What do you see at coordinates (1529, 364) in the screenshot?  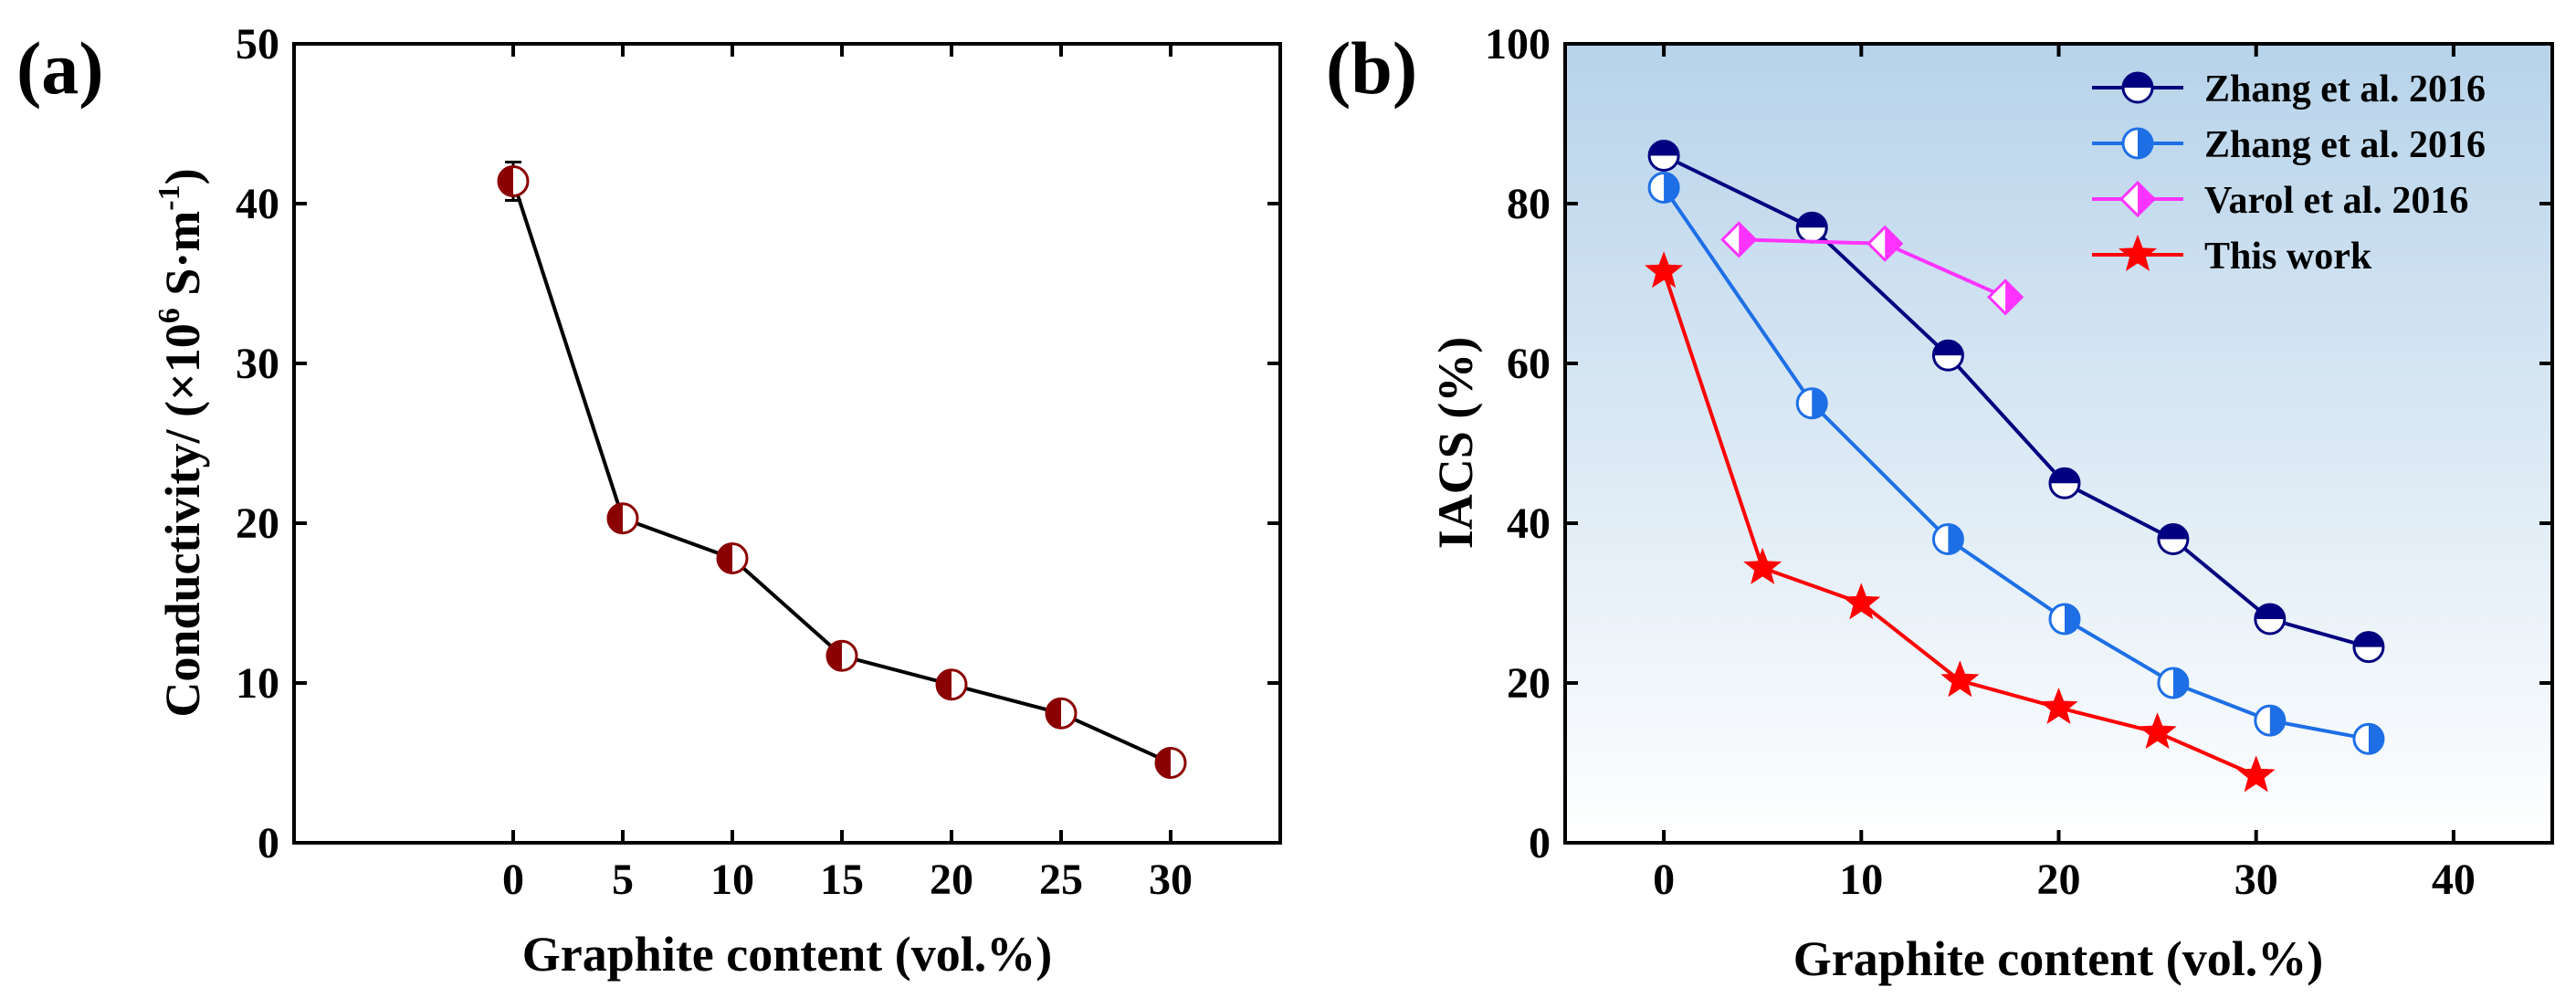 I see `y-tick-label-1-3: 60` at bounding box center [1529, 364].